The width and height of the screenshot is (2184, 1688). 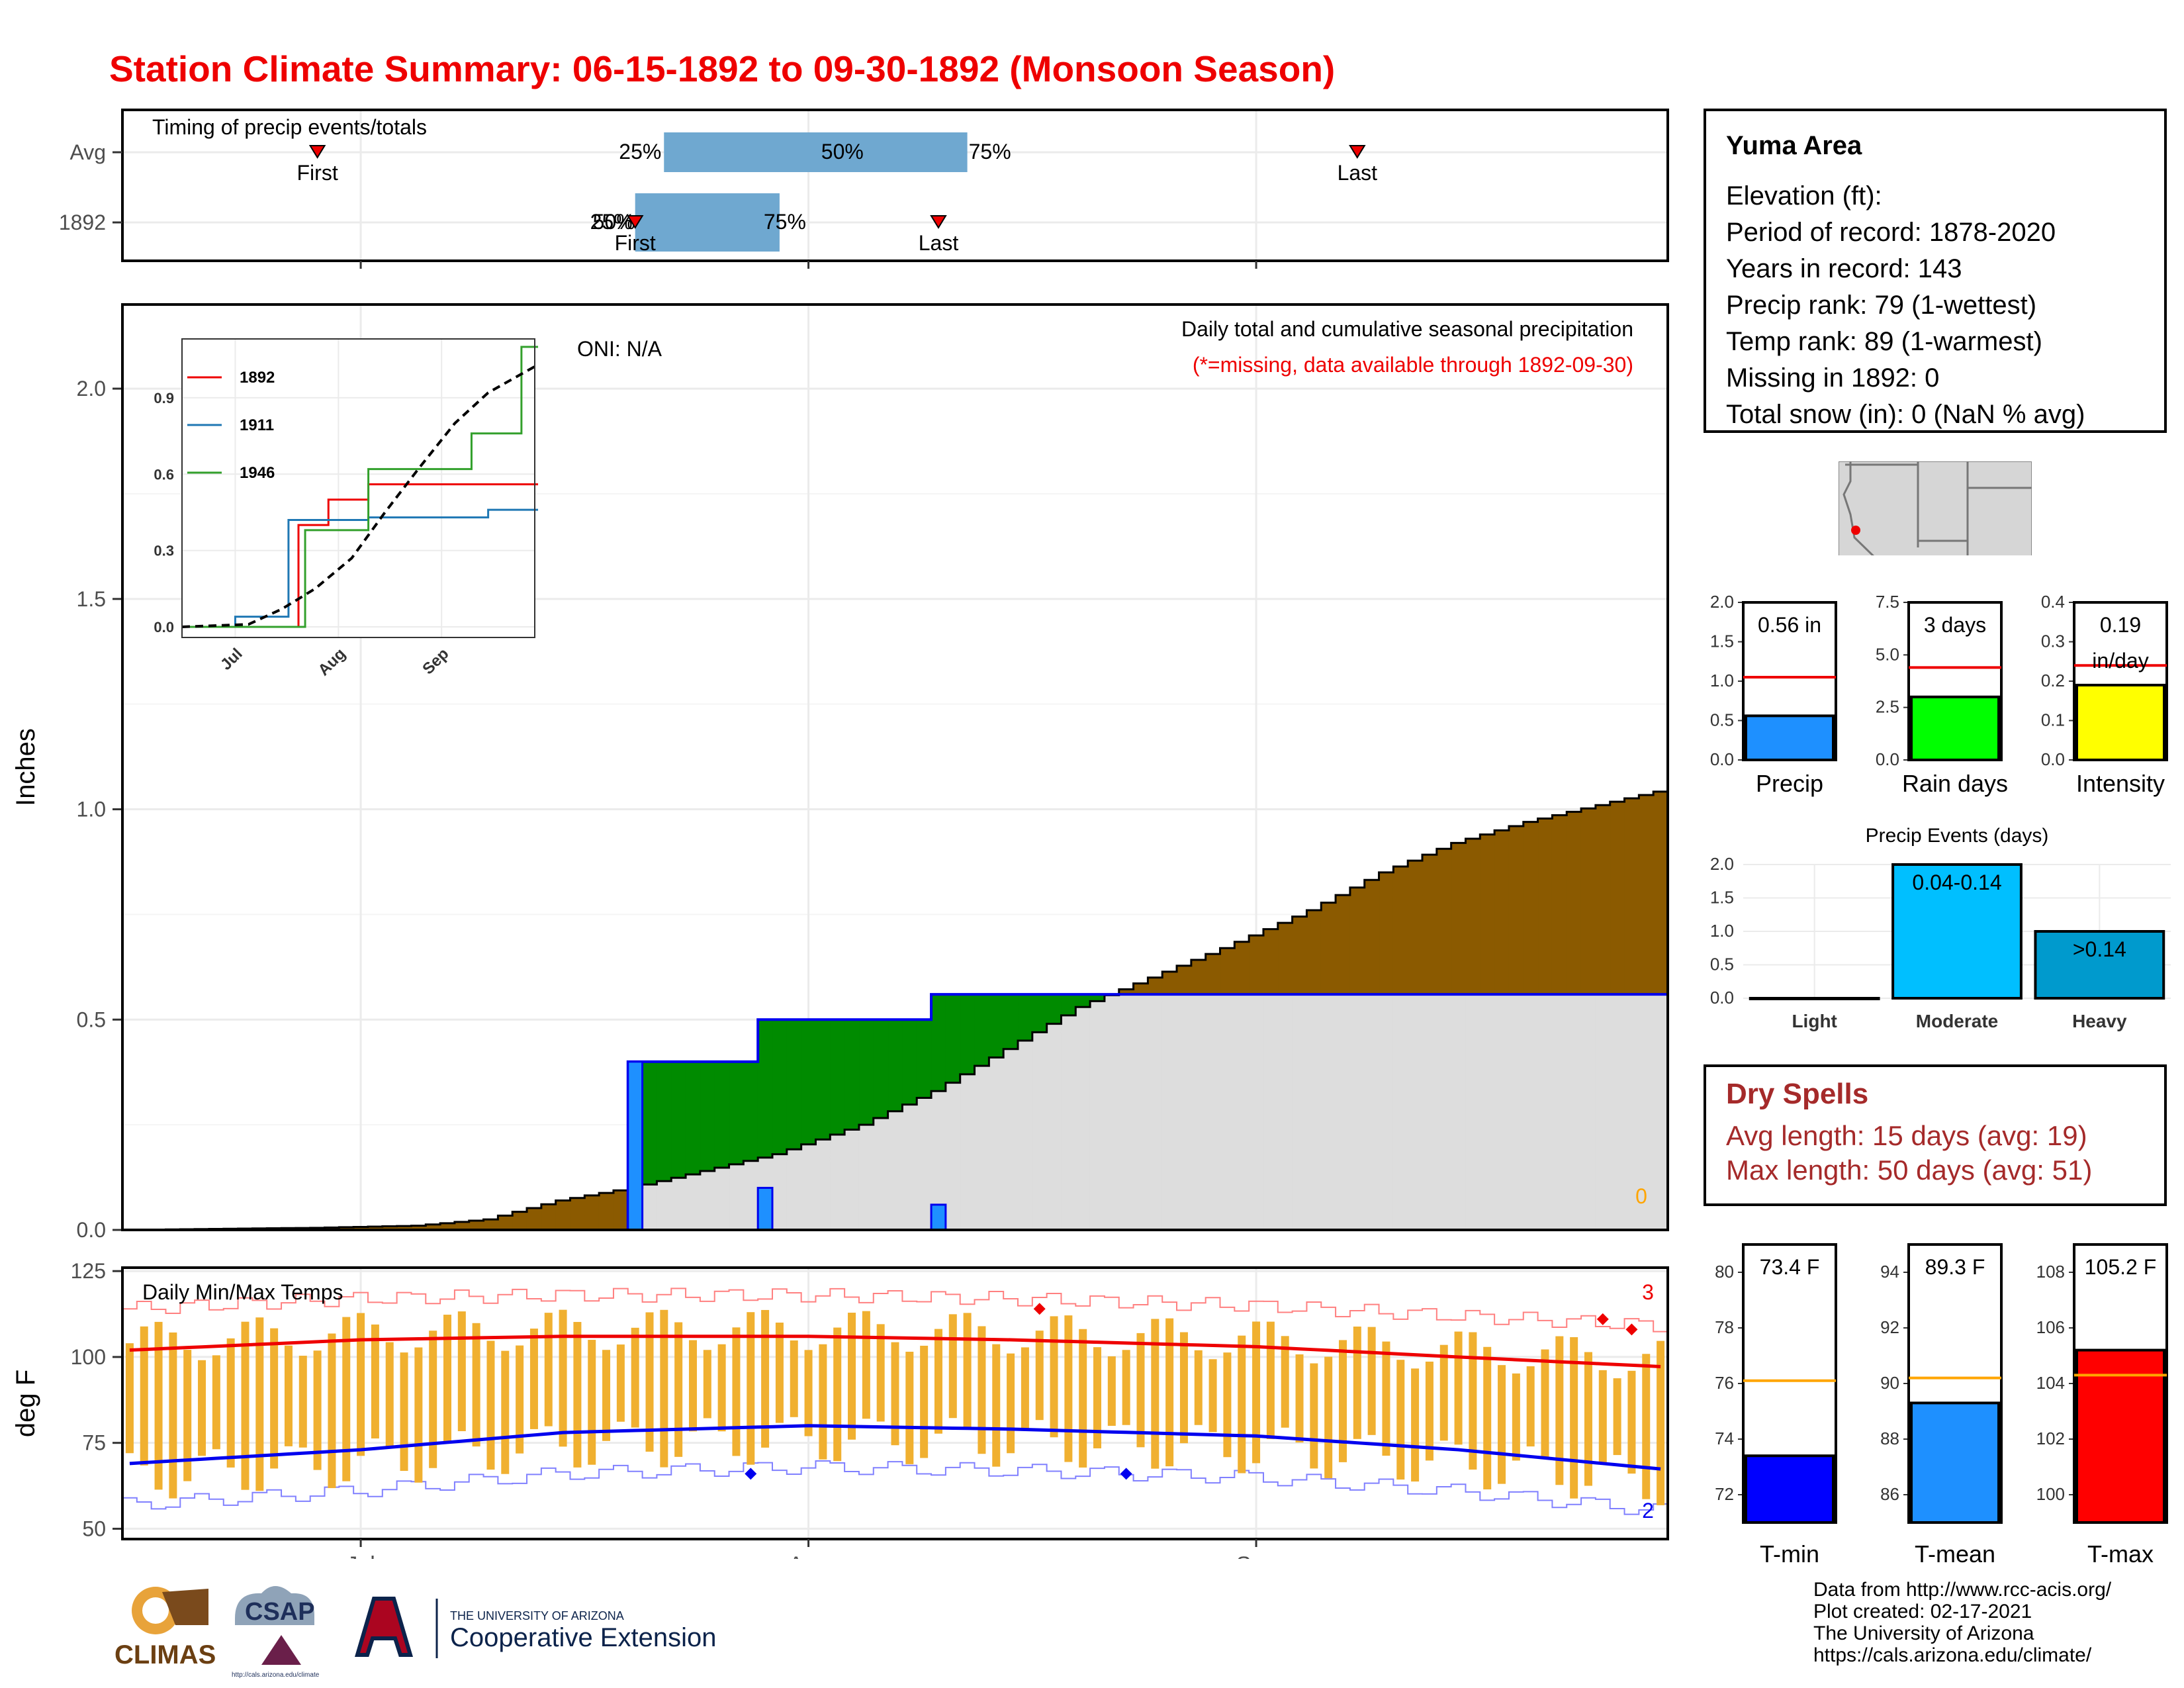 I want to click on bar-value-label: 0.19, so click(x=2120, y=625).